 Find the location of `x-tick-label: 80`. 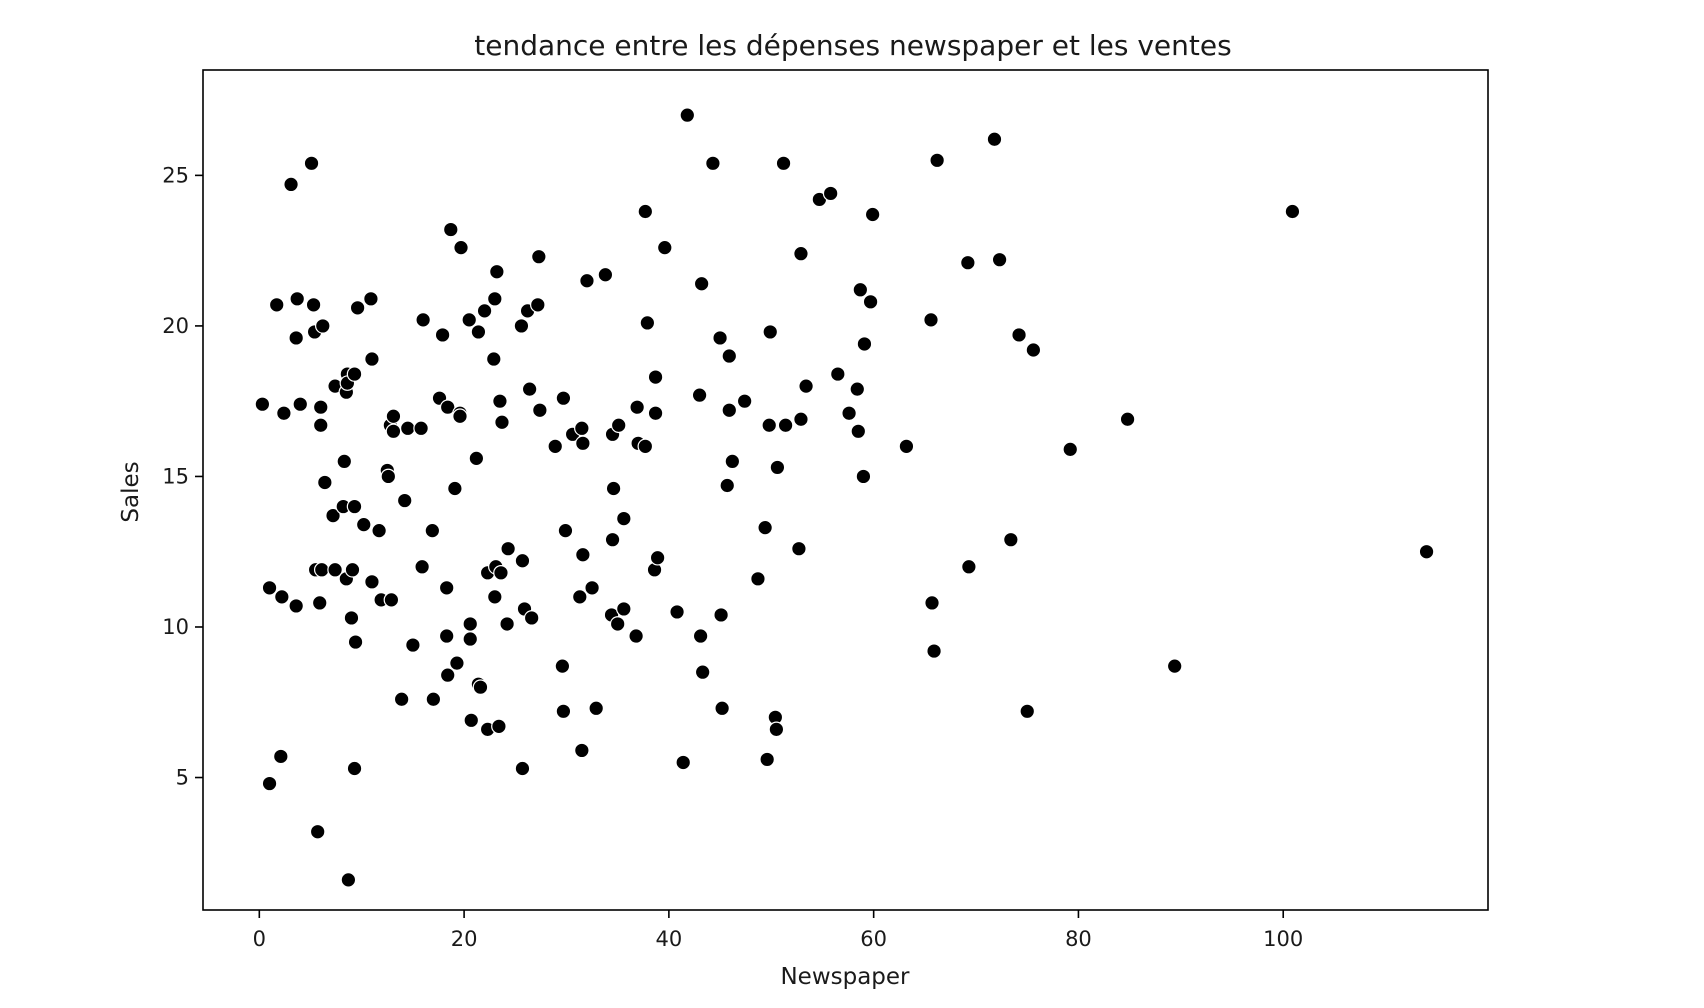

x-tick-label: 80 is located at coordinates (1078, 939).